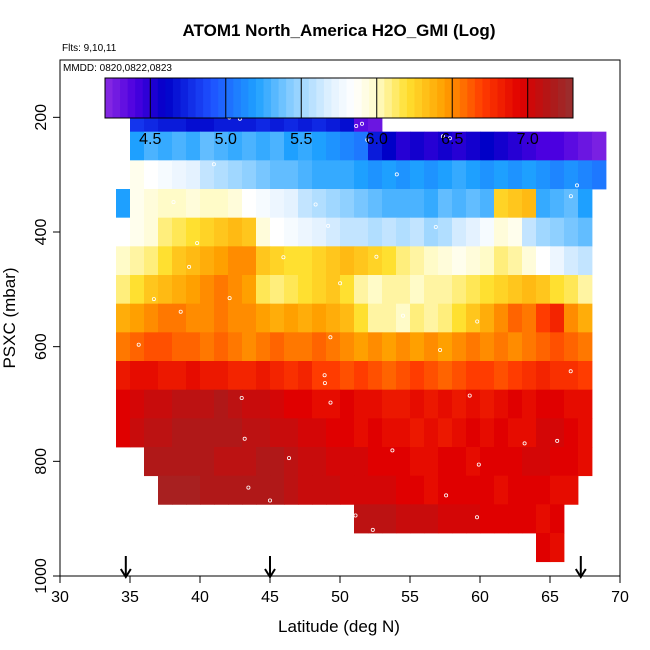 The image size is (650, 650). What do you see at coordinates (339, 112) in the screenshot?
I see `colorbar: 4.5 5.0 5.5 6.0 6.5 7.0` at bounding box center [339, 112].